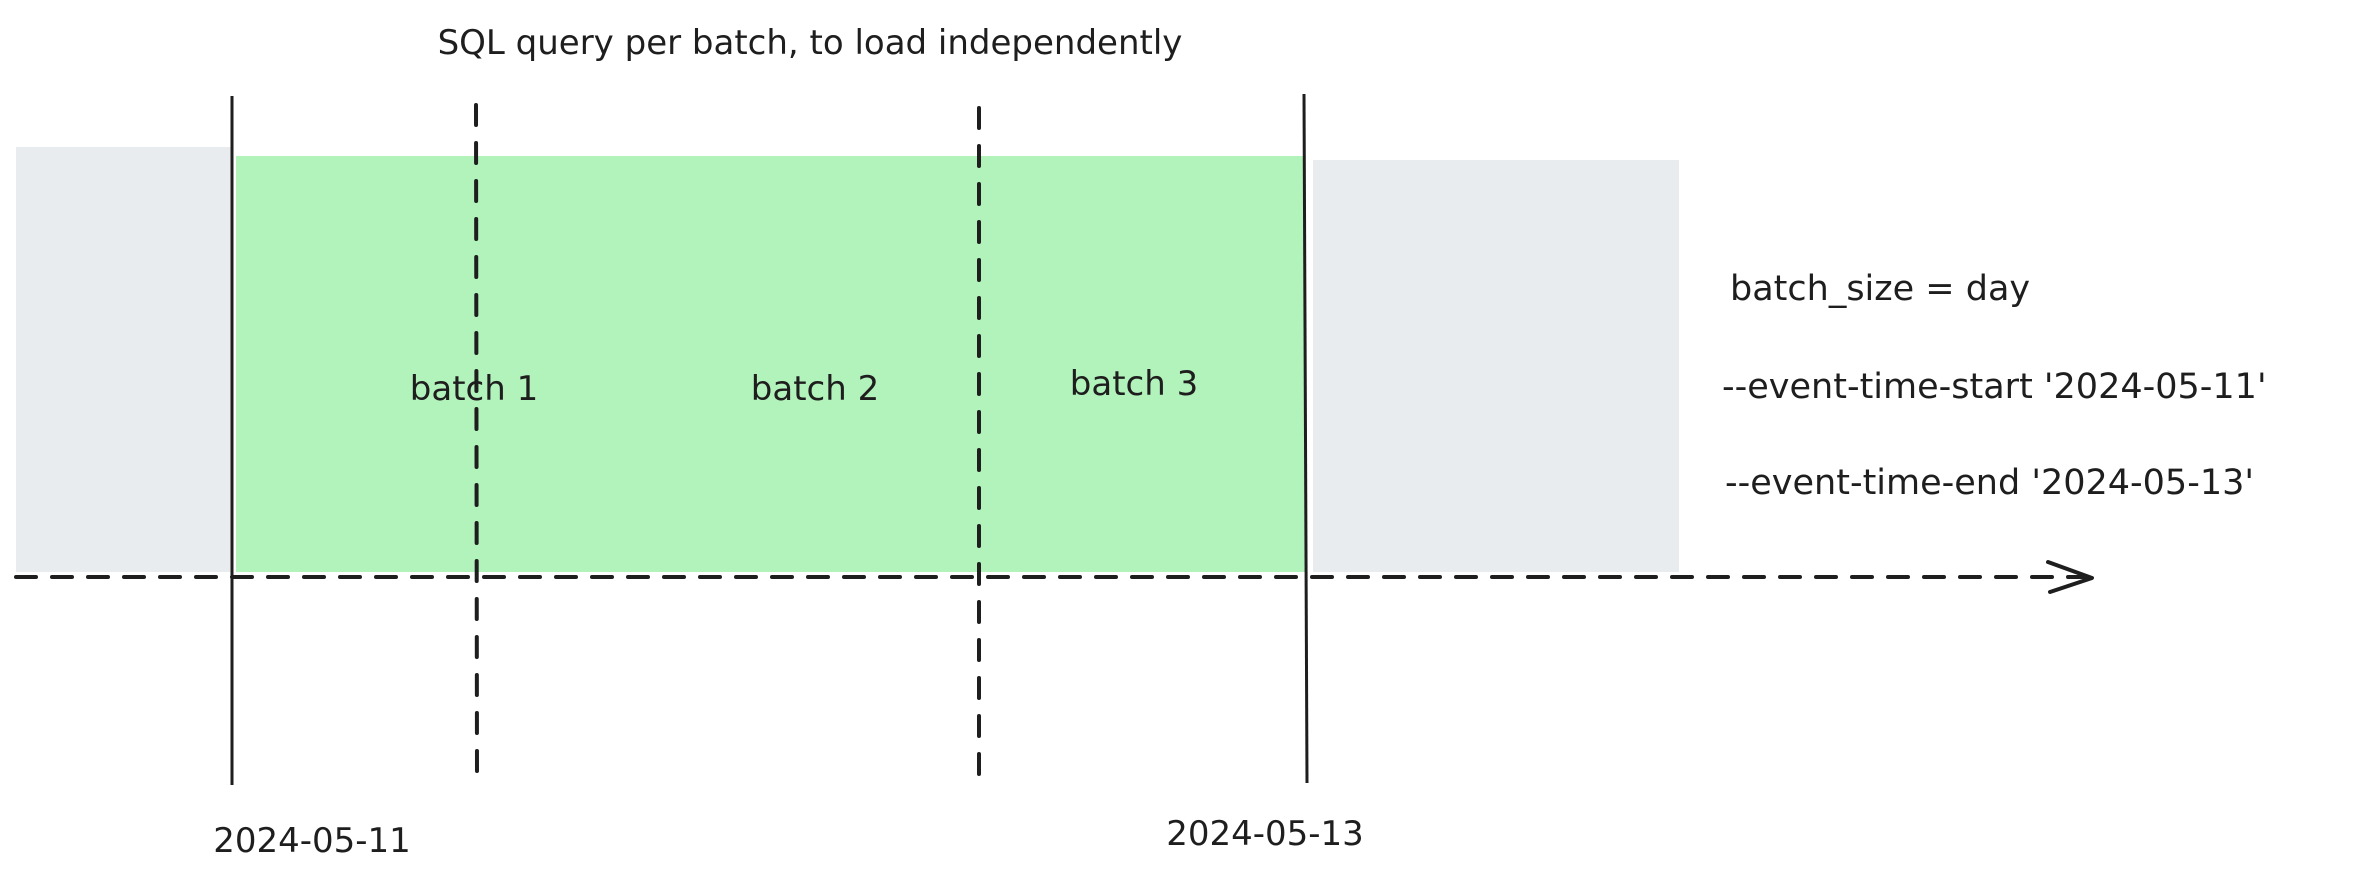  I want to click on batch-label: batch 2, so click(815, 389).